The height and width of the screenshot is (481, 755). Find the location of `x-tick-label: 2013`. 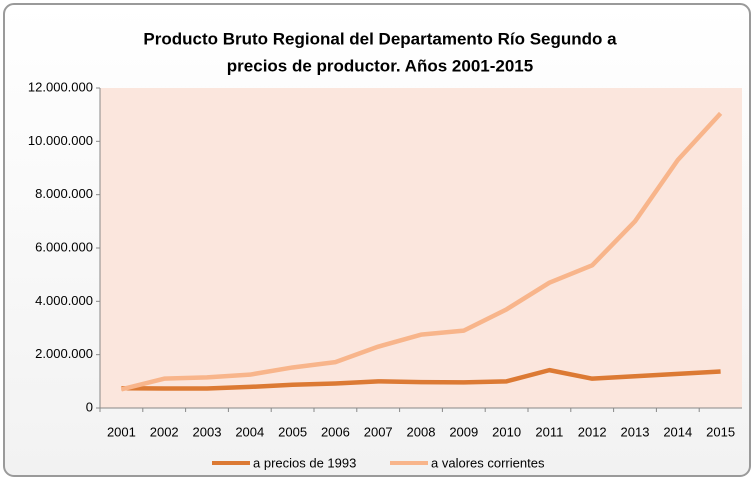

x-tick-label: 2013 is located at coordinates (635, 431).